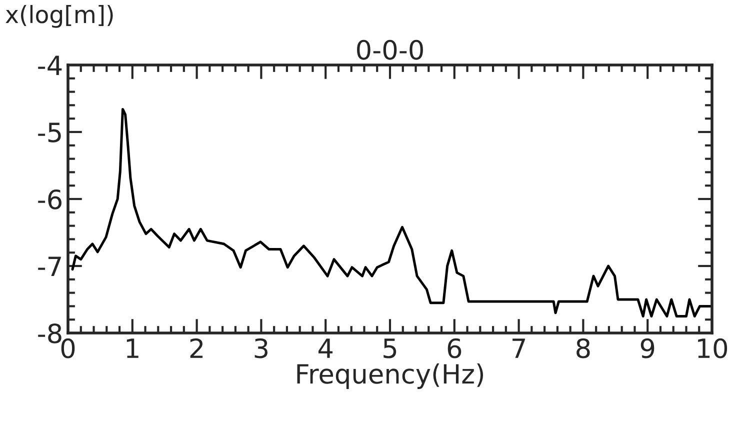 This screenshot has height=425, width=741. Describe the element at coordinates (68, 348) in the screenshot. I see `x-tick-label: 0` at that location.